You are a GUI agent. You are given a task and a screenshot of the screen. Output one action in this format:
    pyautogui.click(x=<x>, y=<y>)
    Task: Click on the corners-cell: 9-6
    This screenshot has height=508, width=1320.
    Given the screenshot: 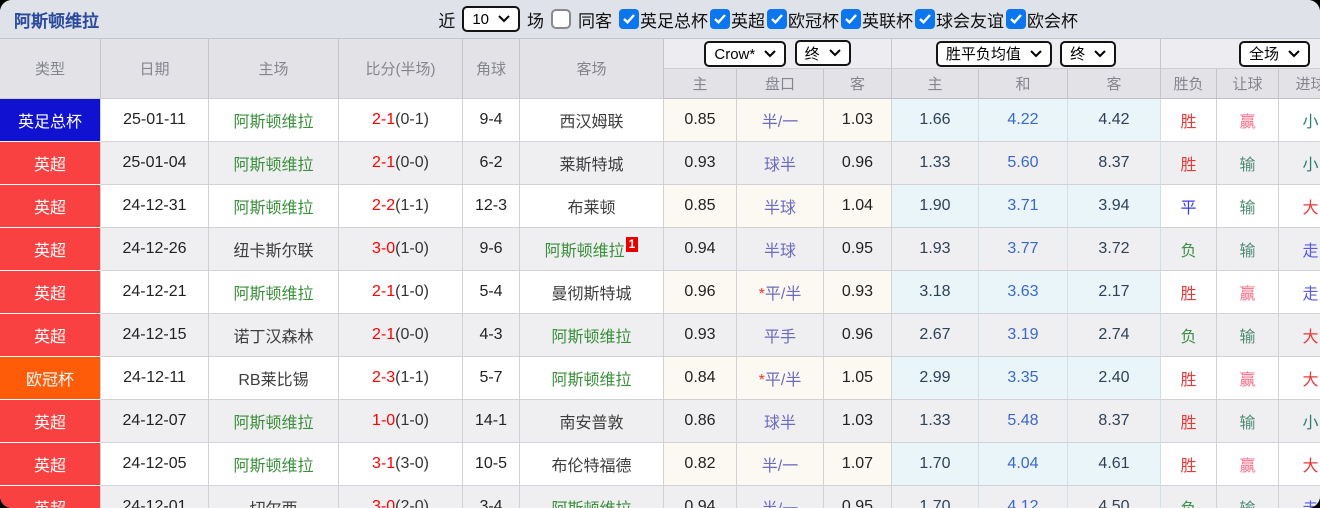 What is the action you would take?
    pyautogui.click(x=491, y=249)
    